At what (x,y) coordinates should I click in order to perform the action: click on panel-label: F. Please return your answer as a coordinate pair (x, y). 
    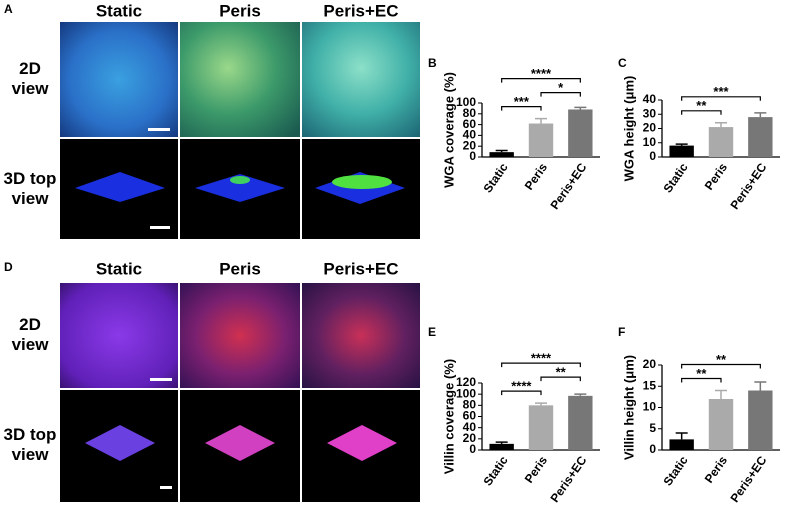
    Looking at the image, I should click on (621, 332).